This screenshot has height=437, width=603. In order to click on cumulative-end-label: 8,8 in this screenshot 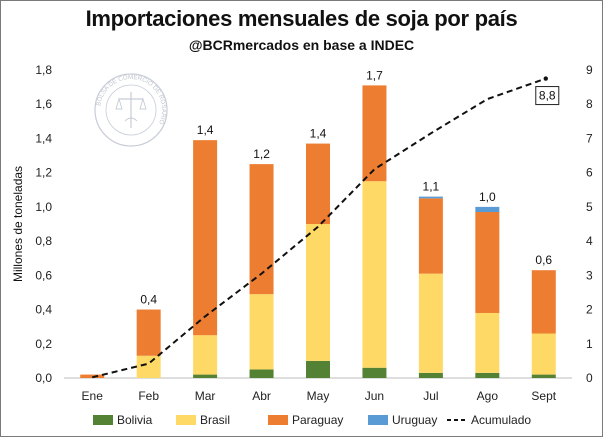, I will do `click(547, 96)`.